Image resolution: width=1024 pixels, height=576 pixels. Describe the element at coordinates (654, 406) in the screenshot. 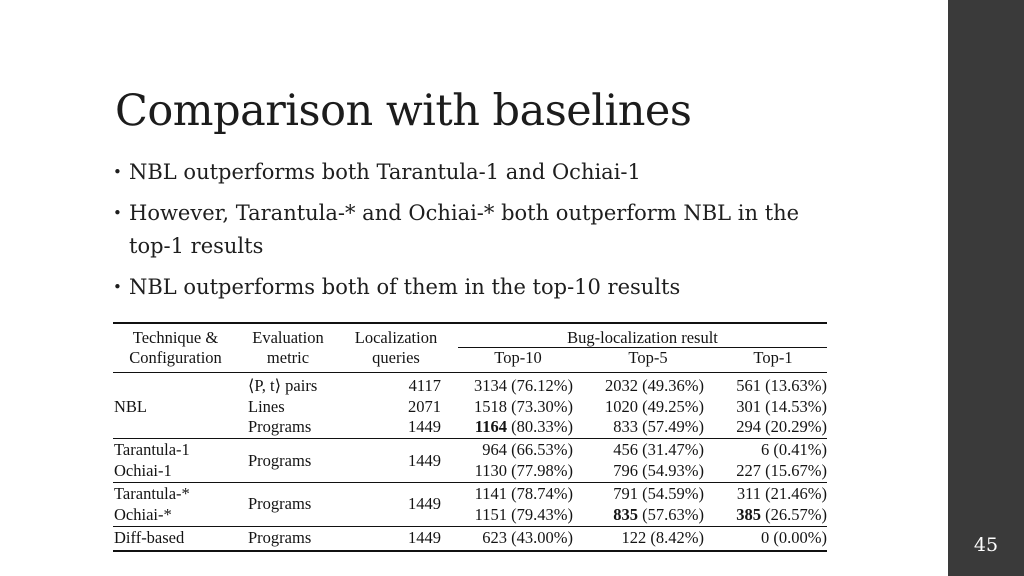

I see `cell-top5: 1020 (49.25%)` at that location.